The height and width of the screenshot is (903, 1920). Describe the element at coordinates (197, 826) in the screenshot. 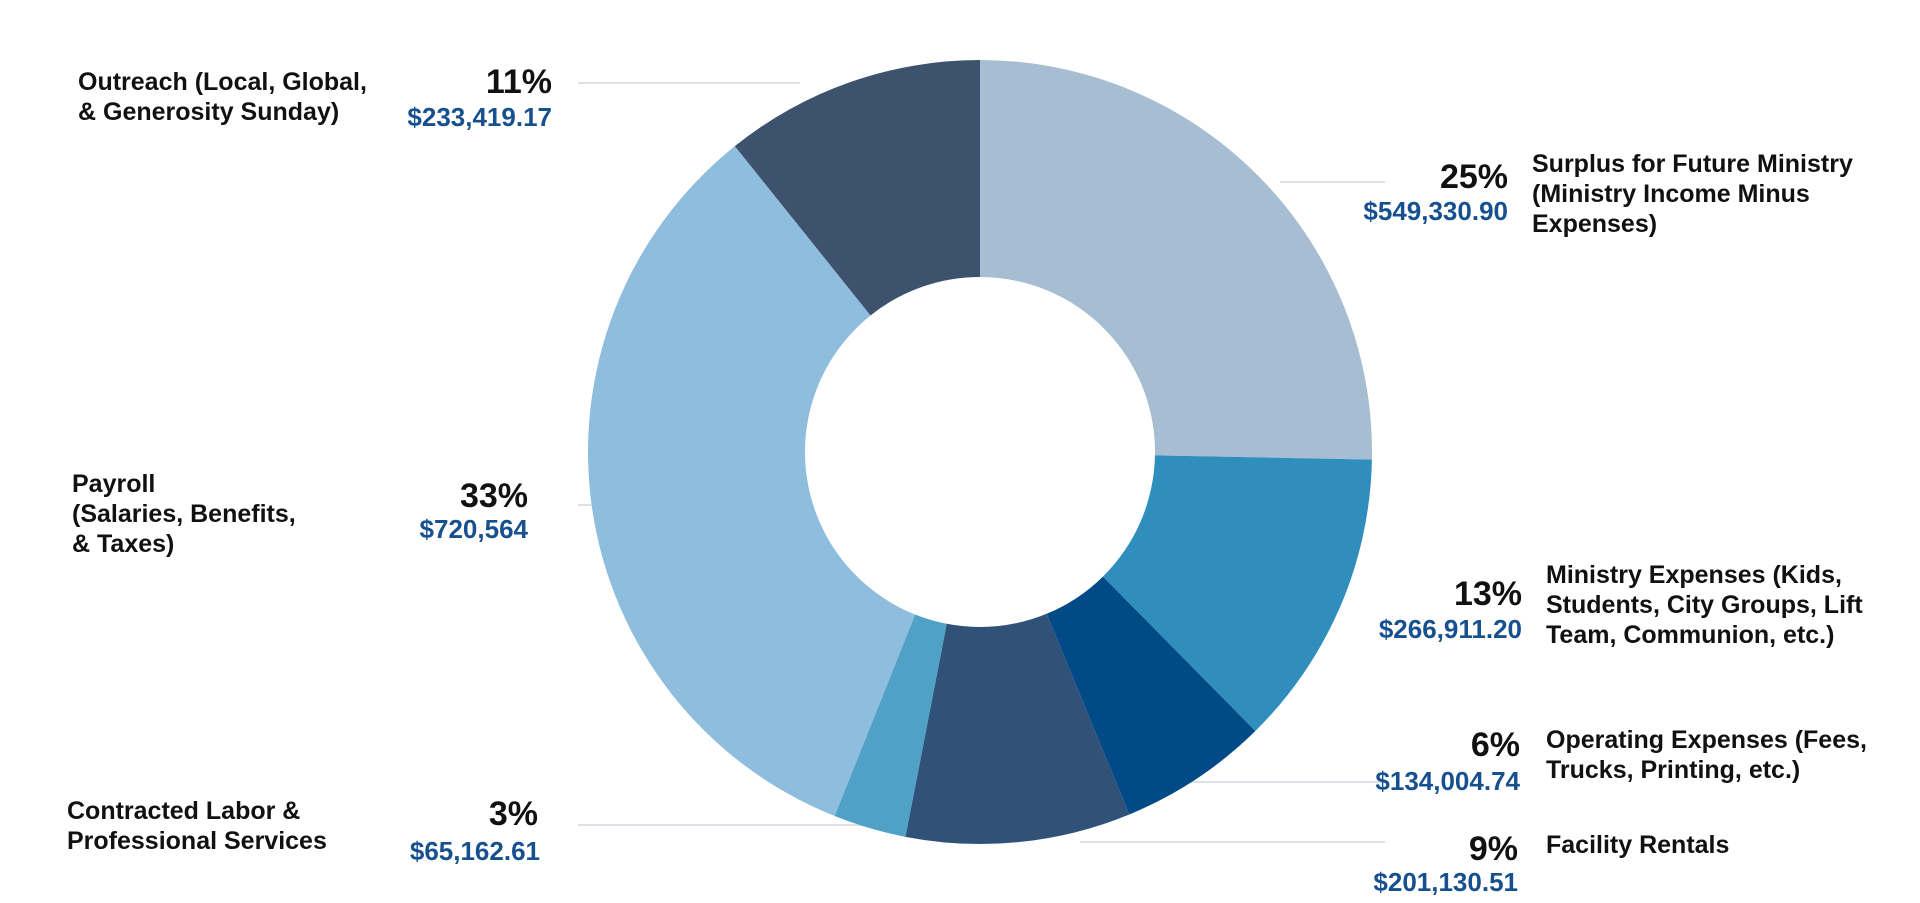

I see `slice-name-contracted-labor: Contracted Labor & Professional Services` at that location.